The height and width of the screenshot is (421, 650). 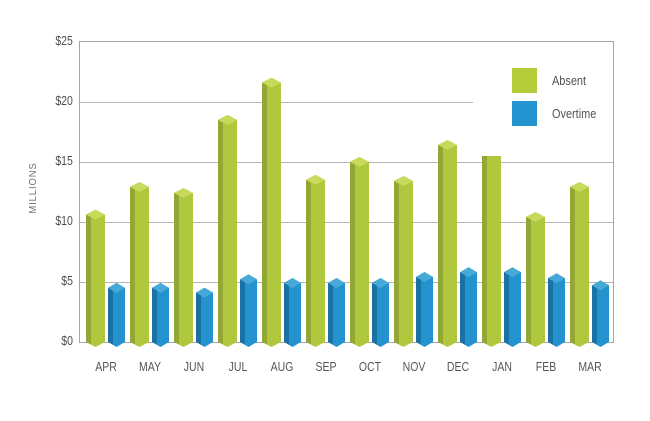 I want to click on legend: Absent Overtime, so click(x=543, y=99).